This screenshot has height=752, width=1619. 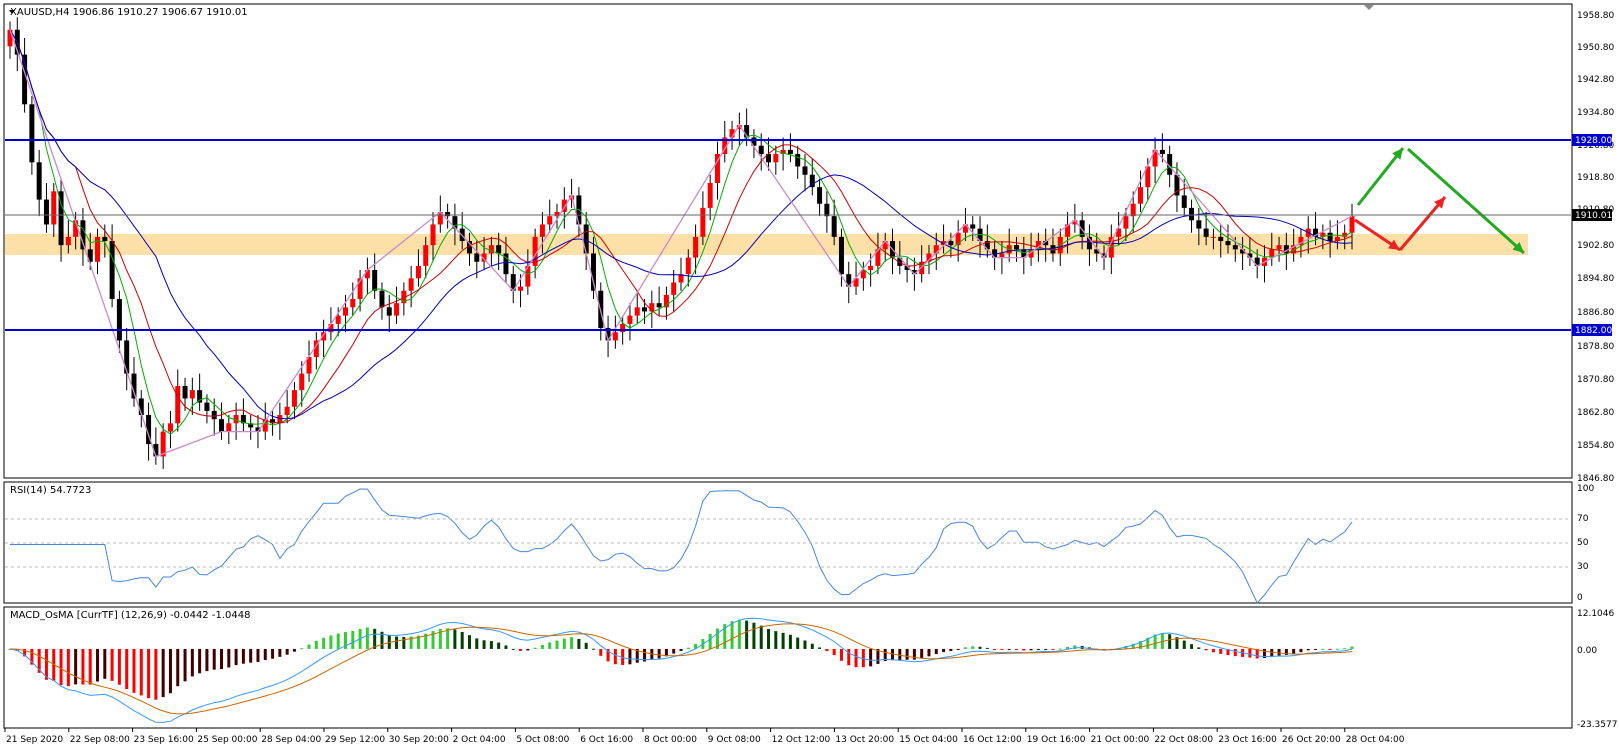 I want to click on title-dropdown-icon, so click(x=12, y=12).